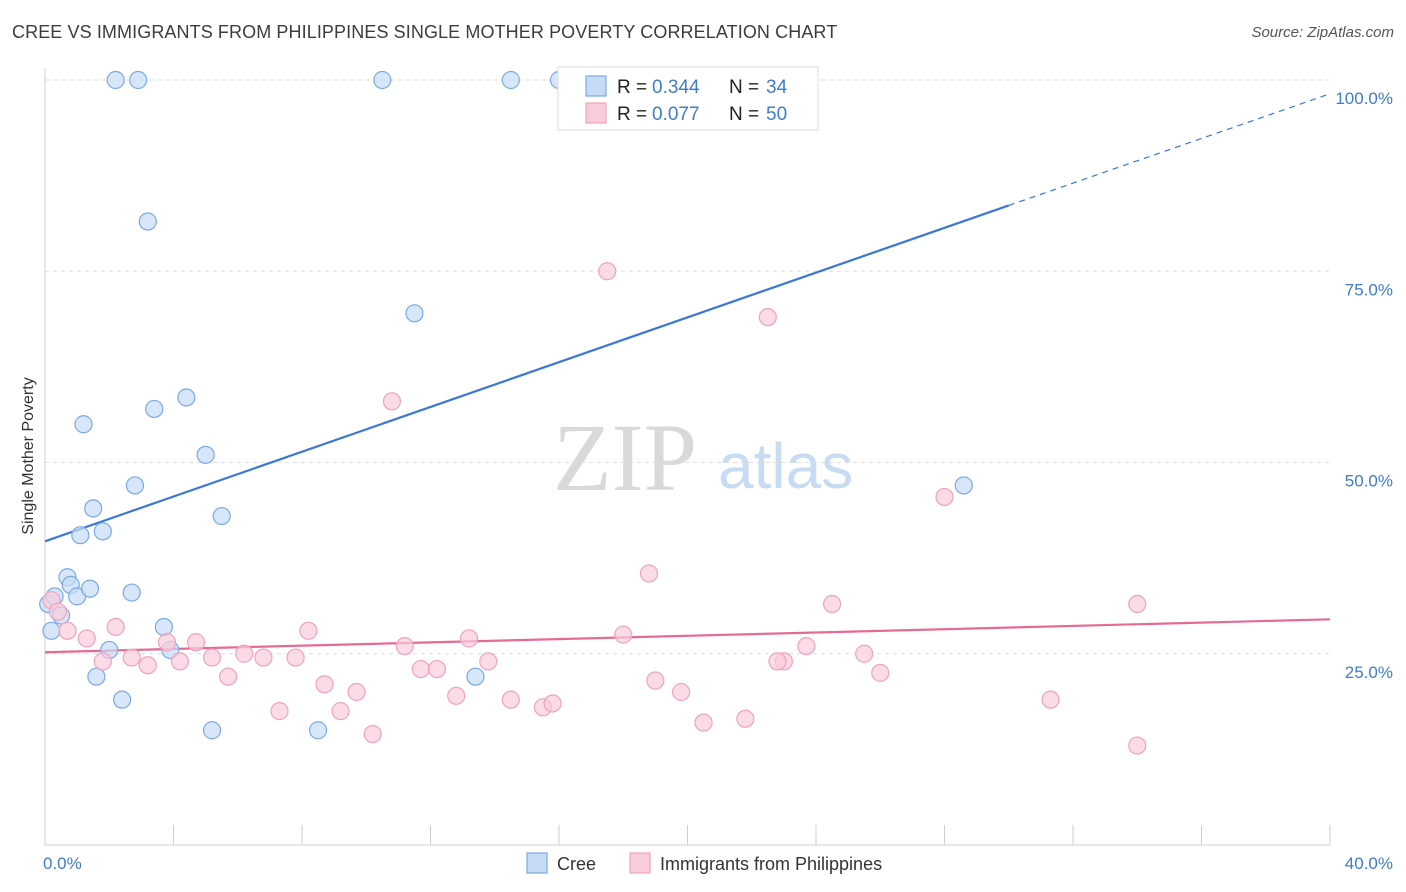 The width and height of the screenshot is (1406, 892). I want to click on legend-swatch, so click(596, 86).